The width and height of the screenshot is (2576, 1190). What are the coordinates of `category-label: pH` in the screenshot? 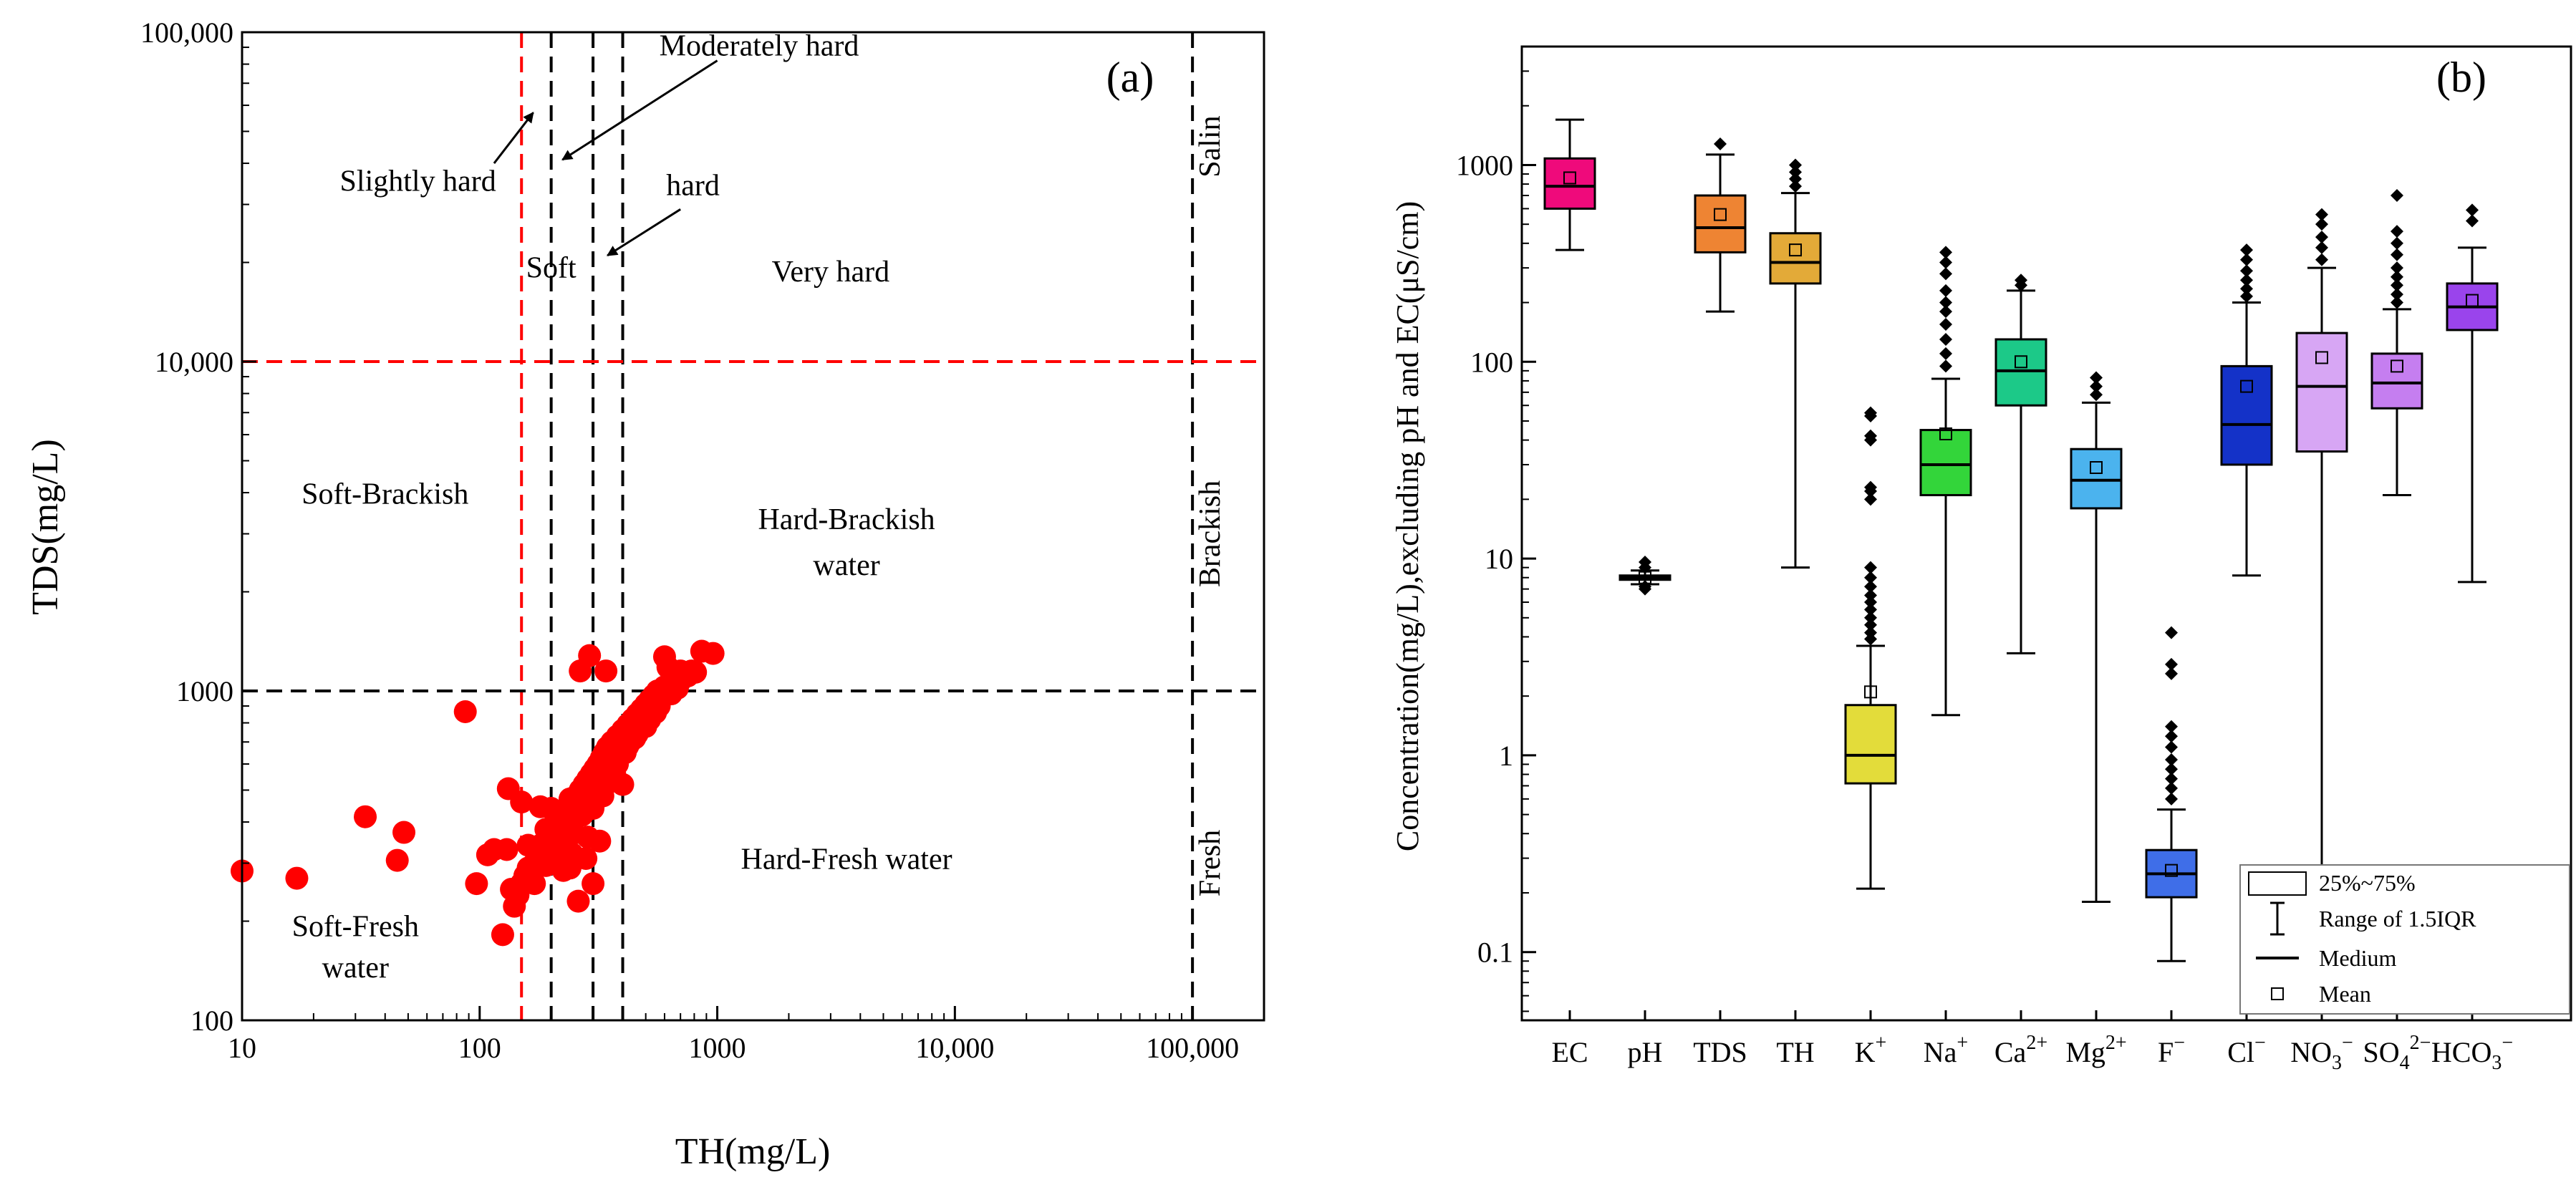 It's located at (1645, 1052).